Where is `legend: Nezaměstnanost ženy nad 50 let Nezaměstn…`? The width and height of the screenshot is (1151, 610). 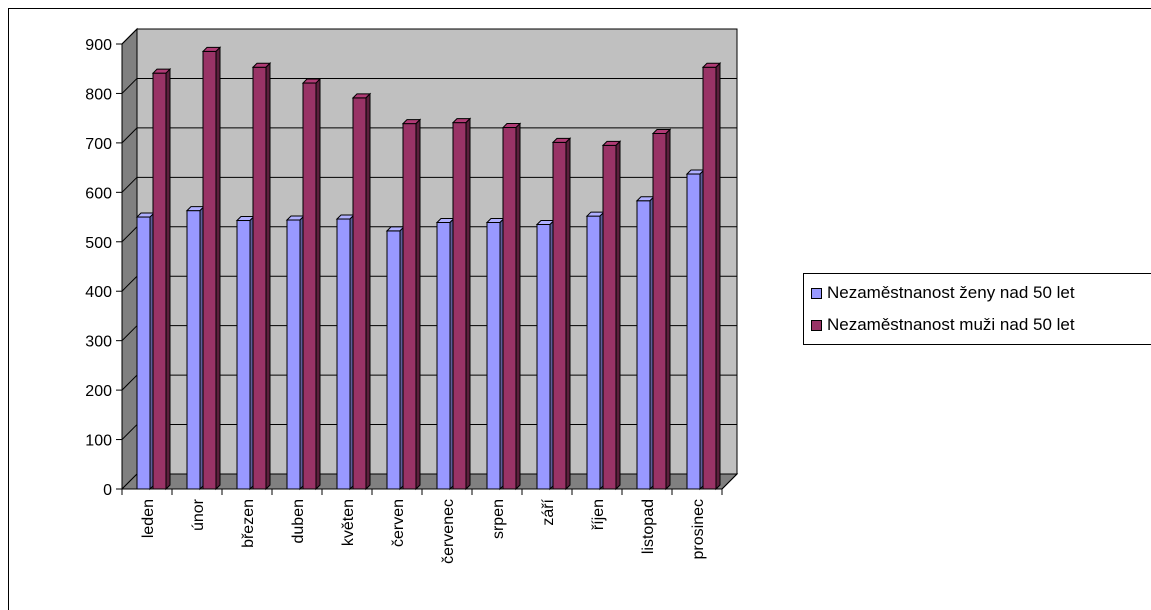 legend: Nezaměstnanost ženy nad 50 let Nezaměstn… is located at coordinates (977, 309).